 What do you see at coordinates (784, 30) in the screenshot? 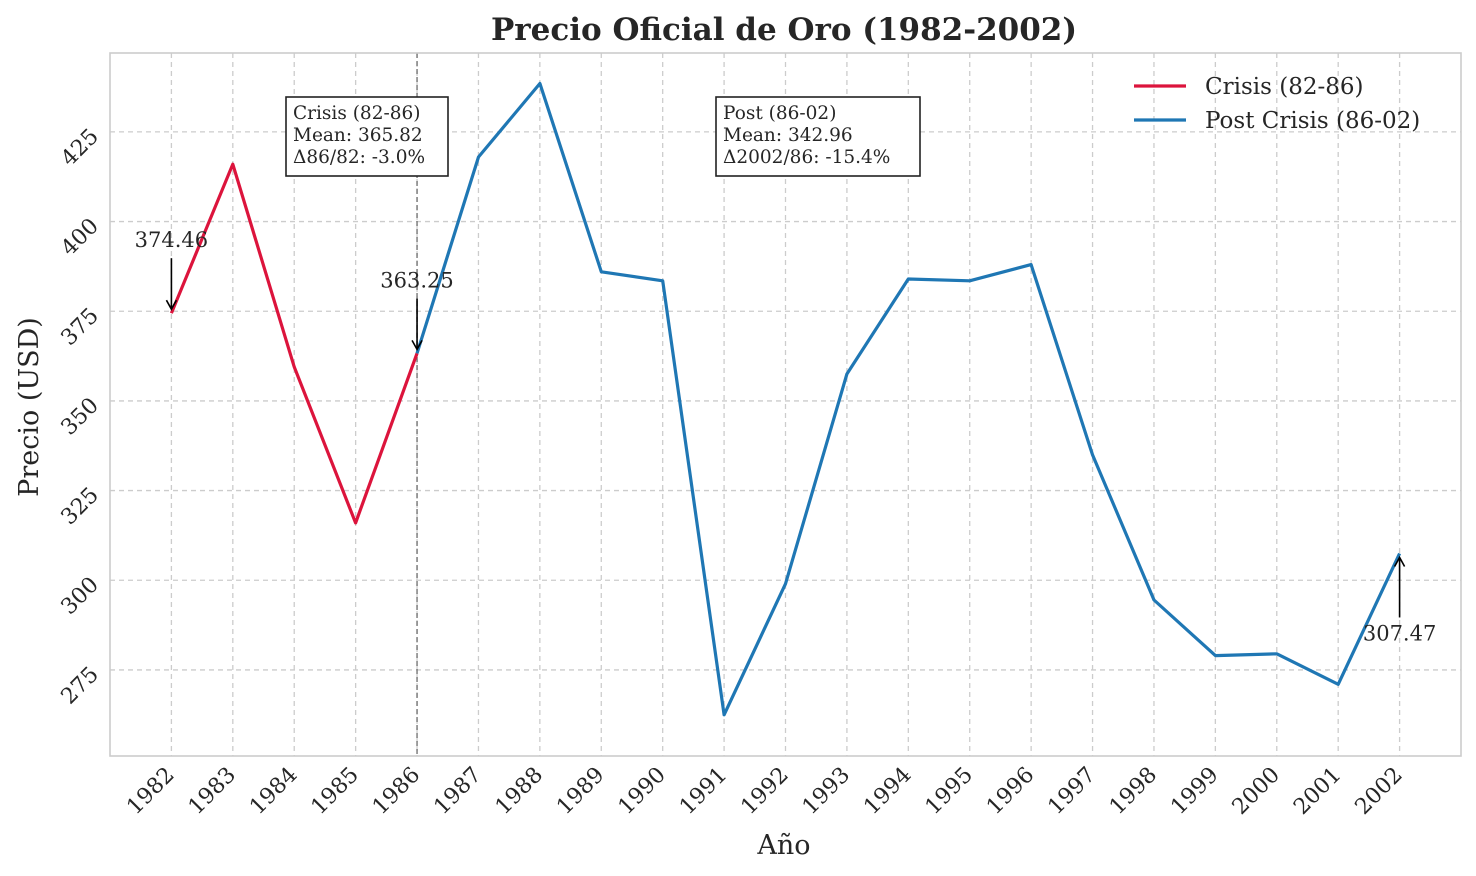
I see `chart-title: Precio Oficial de Oro (1982-2002)` at bounding box center [784, 30].